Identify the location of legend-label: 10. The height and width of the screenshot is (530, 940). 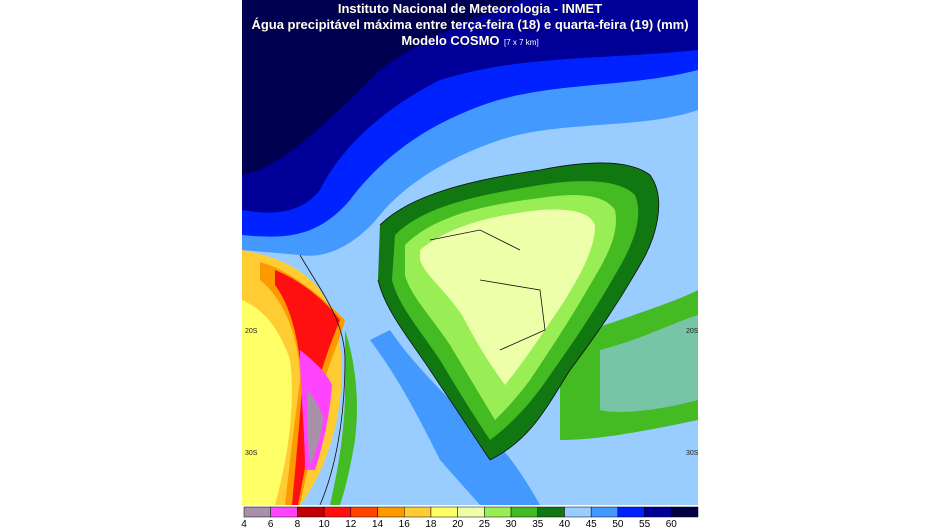
(325, 524).